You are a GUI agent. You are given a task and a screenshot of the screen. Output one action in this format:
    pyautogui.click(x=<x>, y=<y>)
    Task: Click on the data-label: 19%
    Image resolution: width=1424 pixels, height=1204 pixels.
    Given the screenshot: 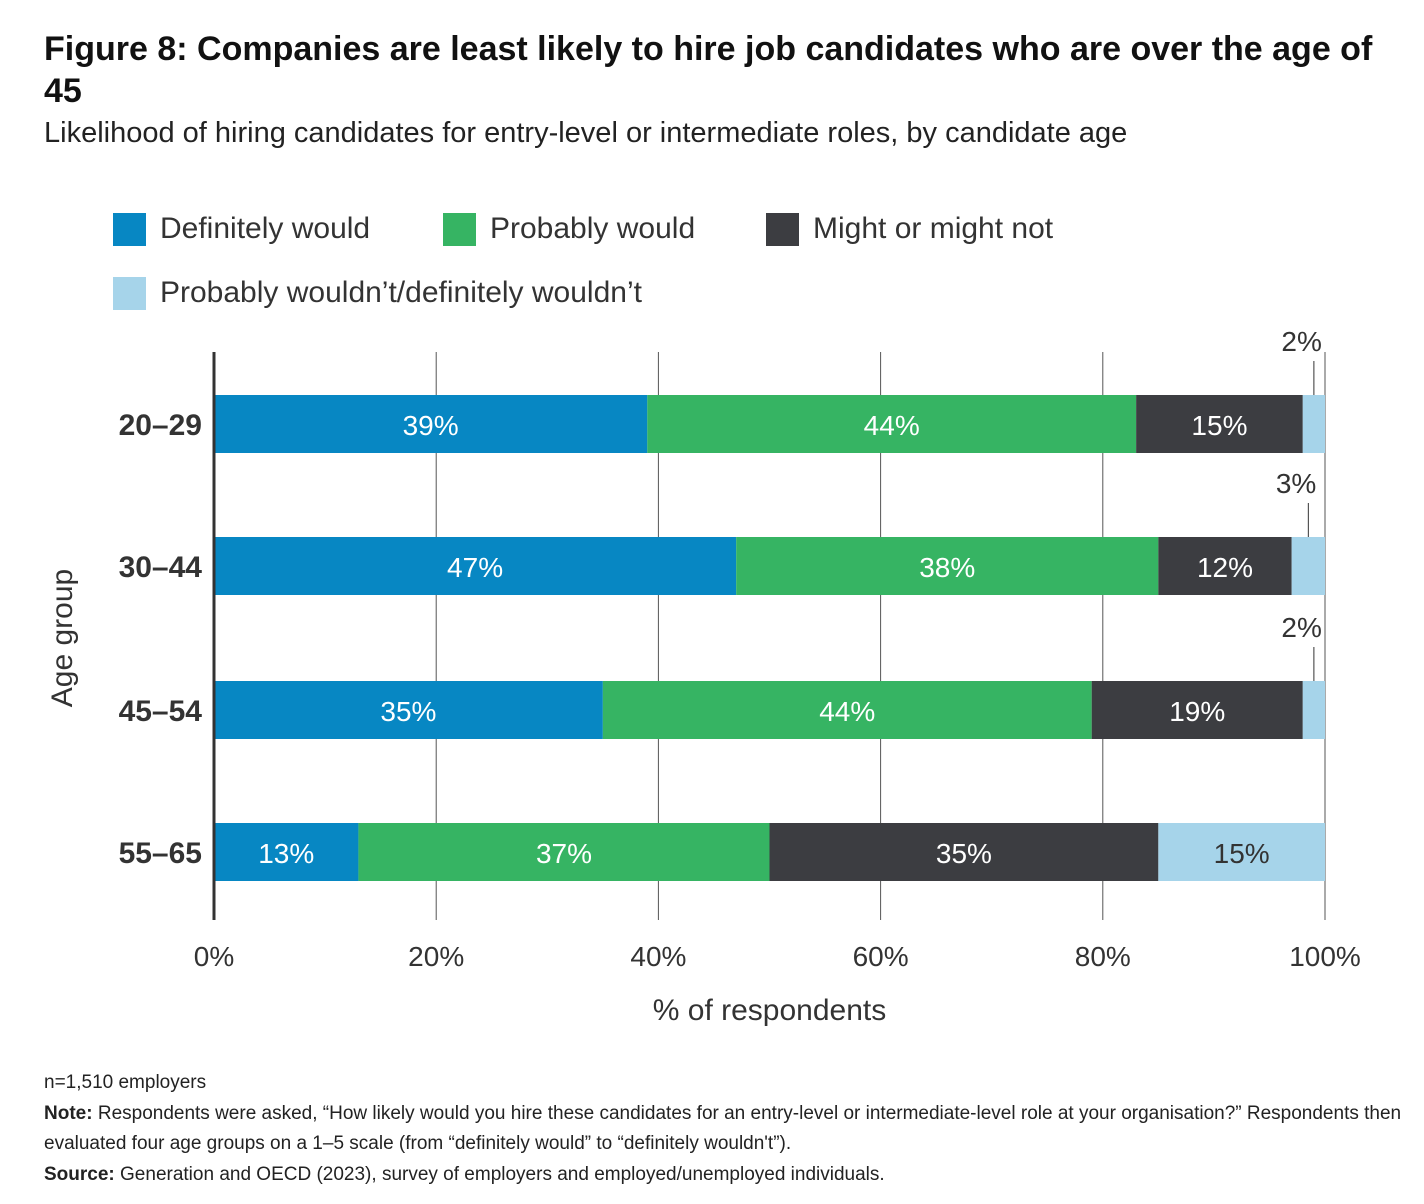 What is the action you would take?
    pyautogui.click(x=1197, y=711)
    